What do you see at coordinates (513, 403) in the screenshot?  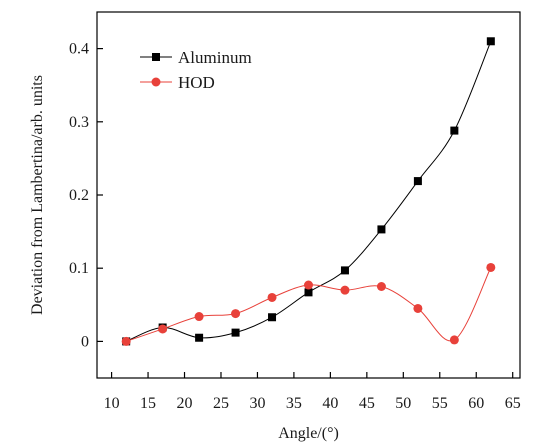 I see `x-tick-label: 65` at bounding box center [513, 403].